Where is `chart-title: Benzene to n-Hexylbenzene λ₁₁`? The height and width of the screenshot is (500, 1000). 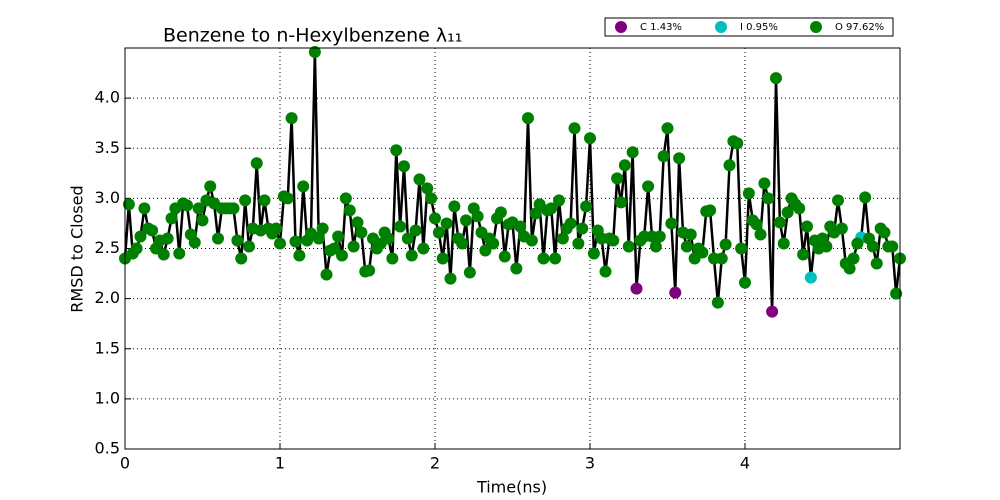
chart-title: Benzene to n-Hexylbenzene λ₁₁ is located at coordinates (312, 36).